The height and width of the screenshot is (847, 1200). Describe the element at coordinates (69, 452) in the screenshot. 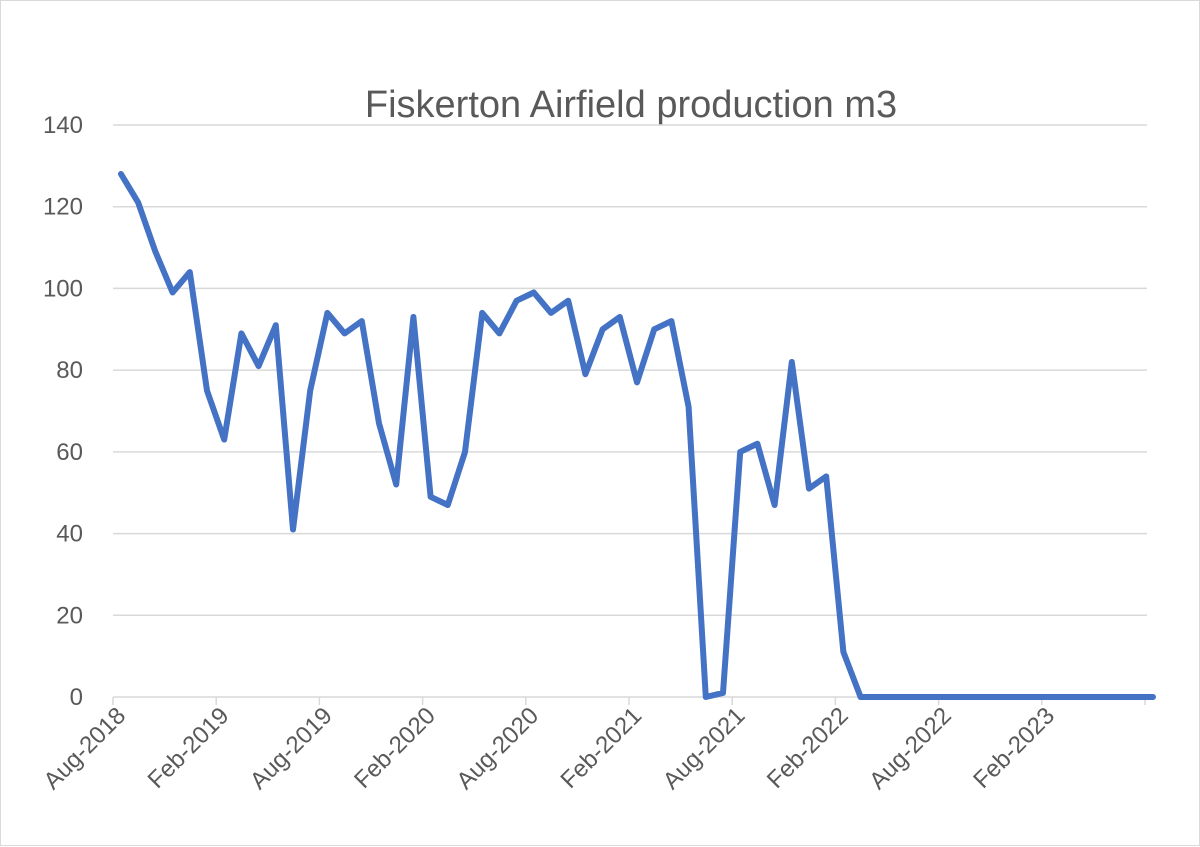

I see `y-tick-label: 60` at that location.